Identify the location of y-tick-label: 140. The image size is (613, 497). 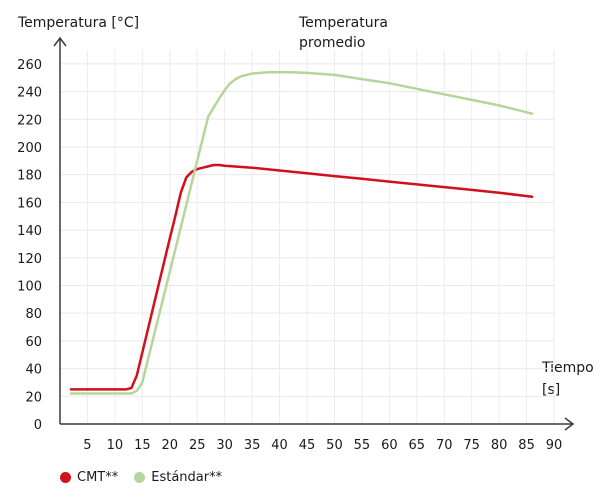
(29, 231).